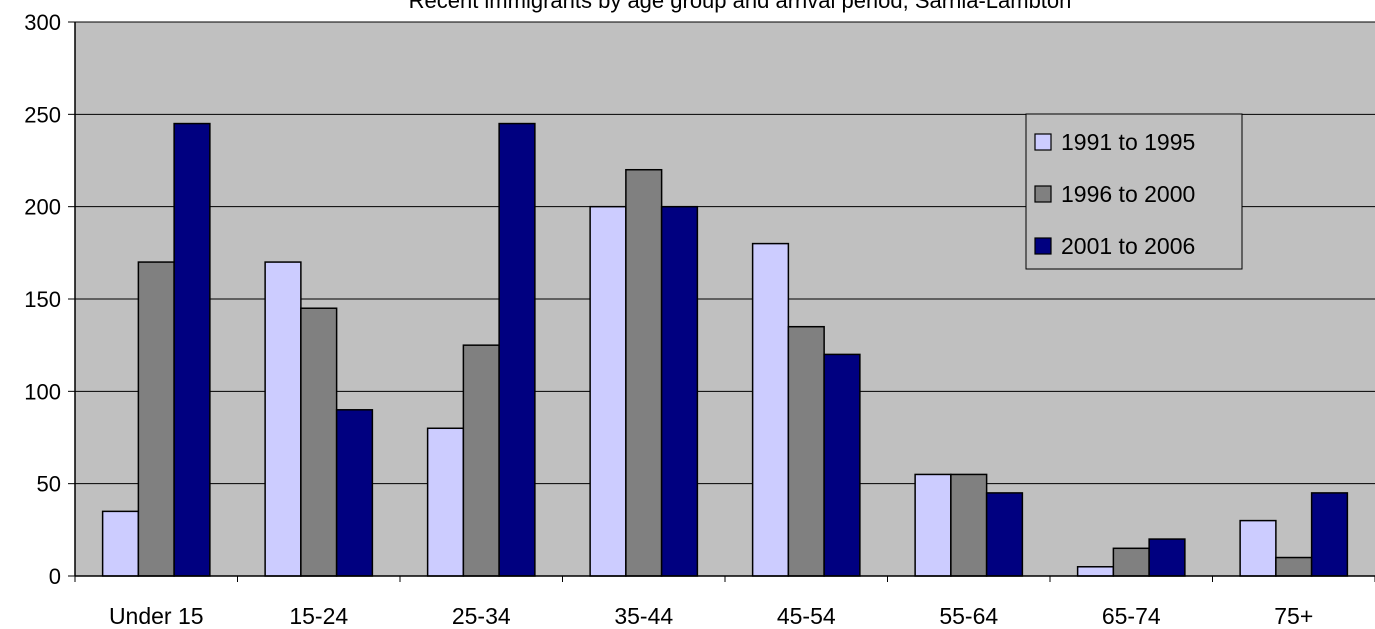 The height and width of the screenshot is (629, 1375). I want to click on legend-label: 2001 to 2006, so click(1128, 246).